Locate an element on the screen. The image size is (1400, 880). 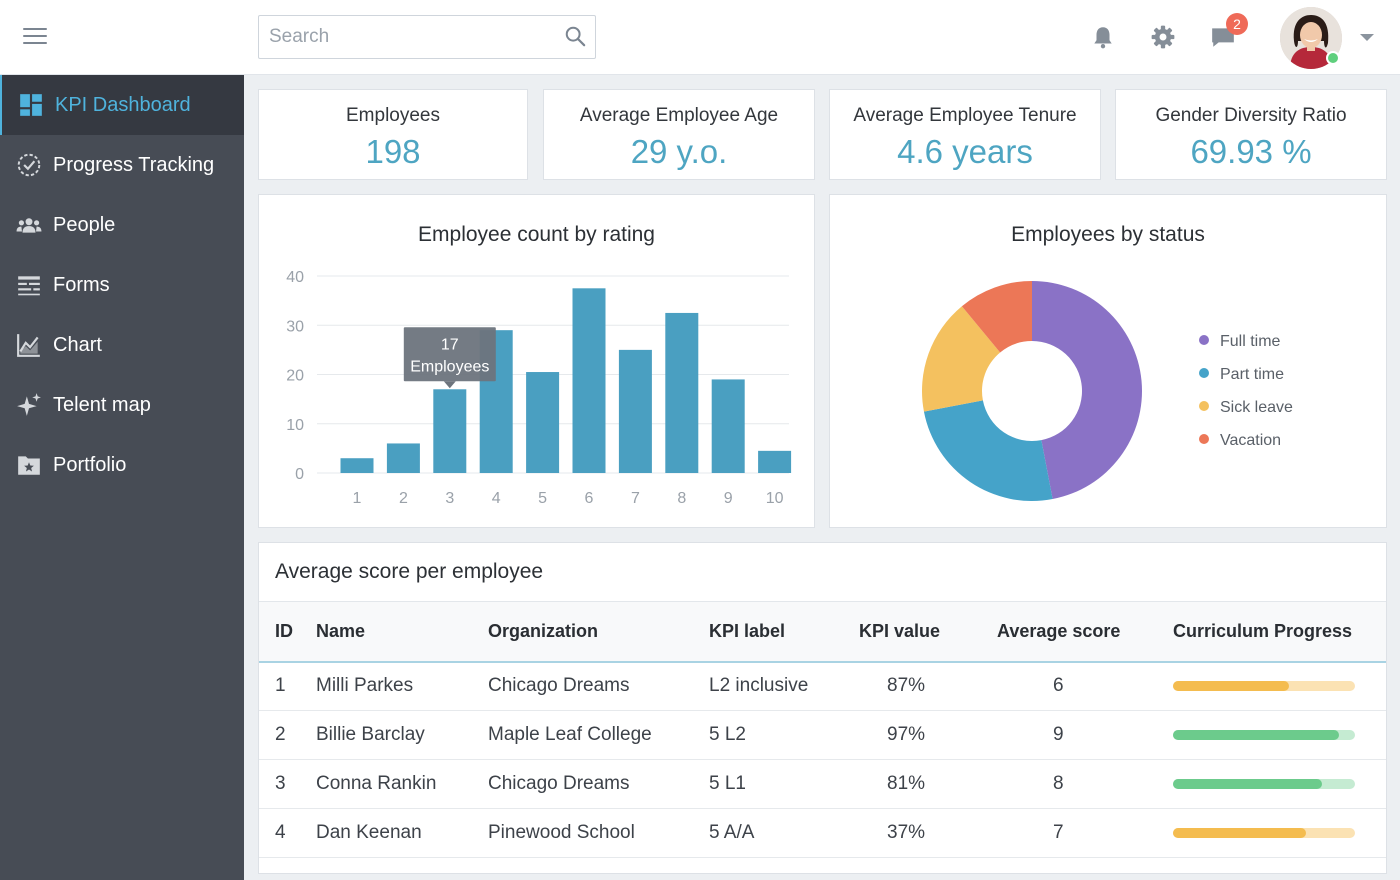
kpi-card-employees: Employees 198 is located at coordinates (393, 134).